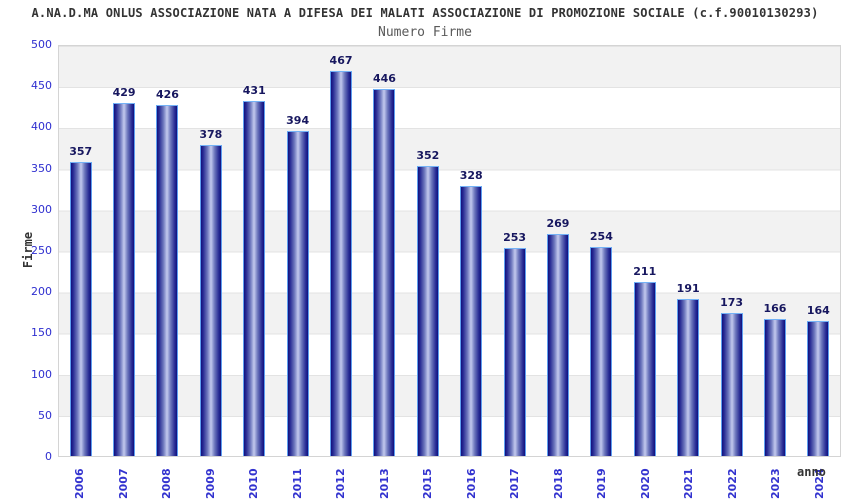 The image size is (850, 500). Describe the element at coordinates (731, 251) in the screenshot. I see `bar-slot: 173` at that location.